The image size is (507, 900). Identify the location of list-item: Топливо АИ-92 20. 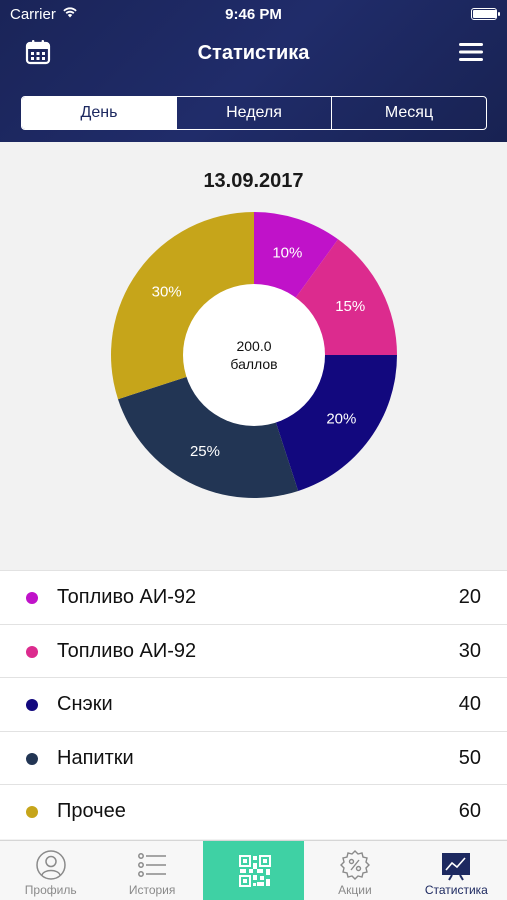
(253, 598).